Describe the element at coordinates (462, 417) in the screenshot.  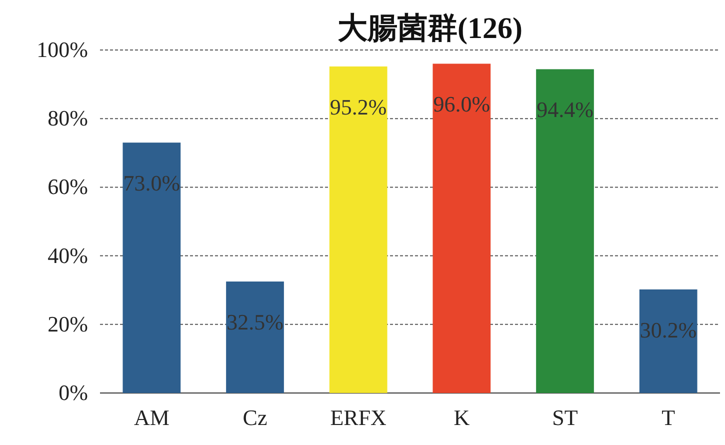
I see `x-tick-label: K` at that location.